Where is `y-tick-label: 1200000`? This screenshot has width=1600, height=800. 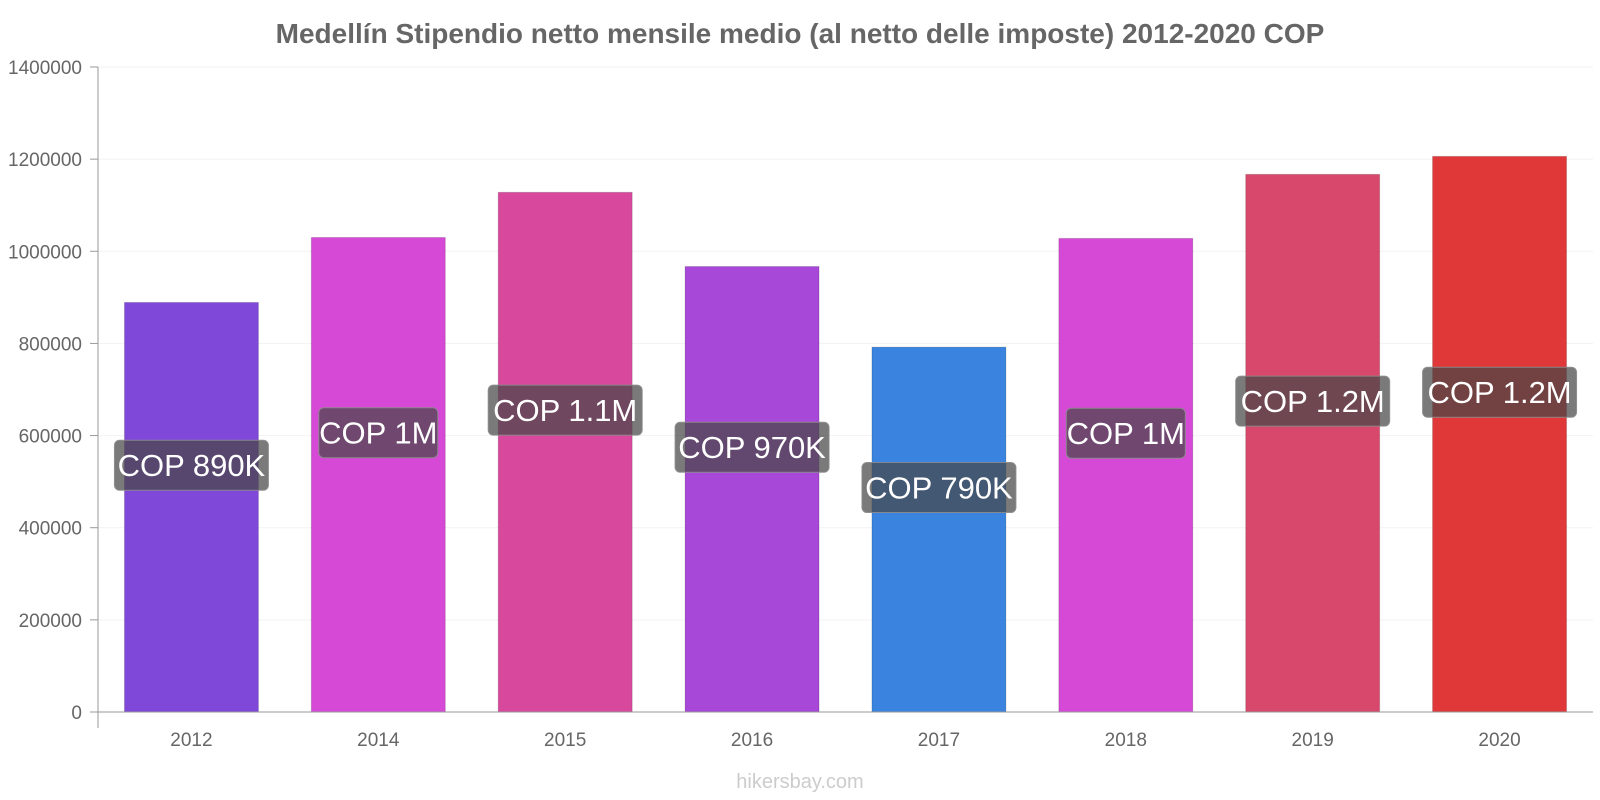
y-tick-label: 1200000 is located at coordinates (45, 160).